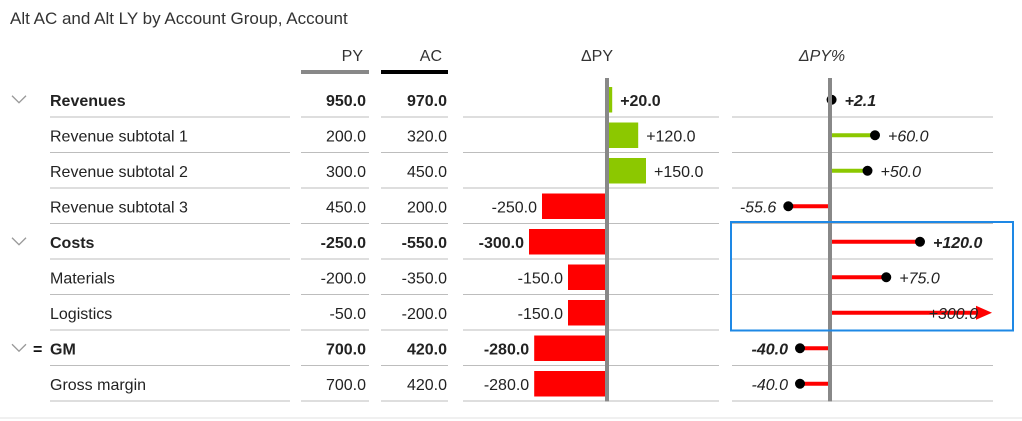 This screenshot has height=421, width=1022. What do you see at coordinates (88, 101) in the screenshot?
I see `row-label: Revenues` at bounding box center [88, 101].